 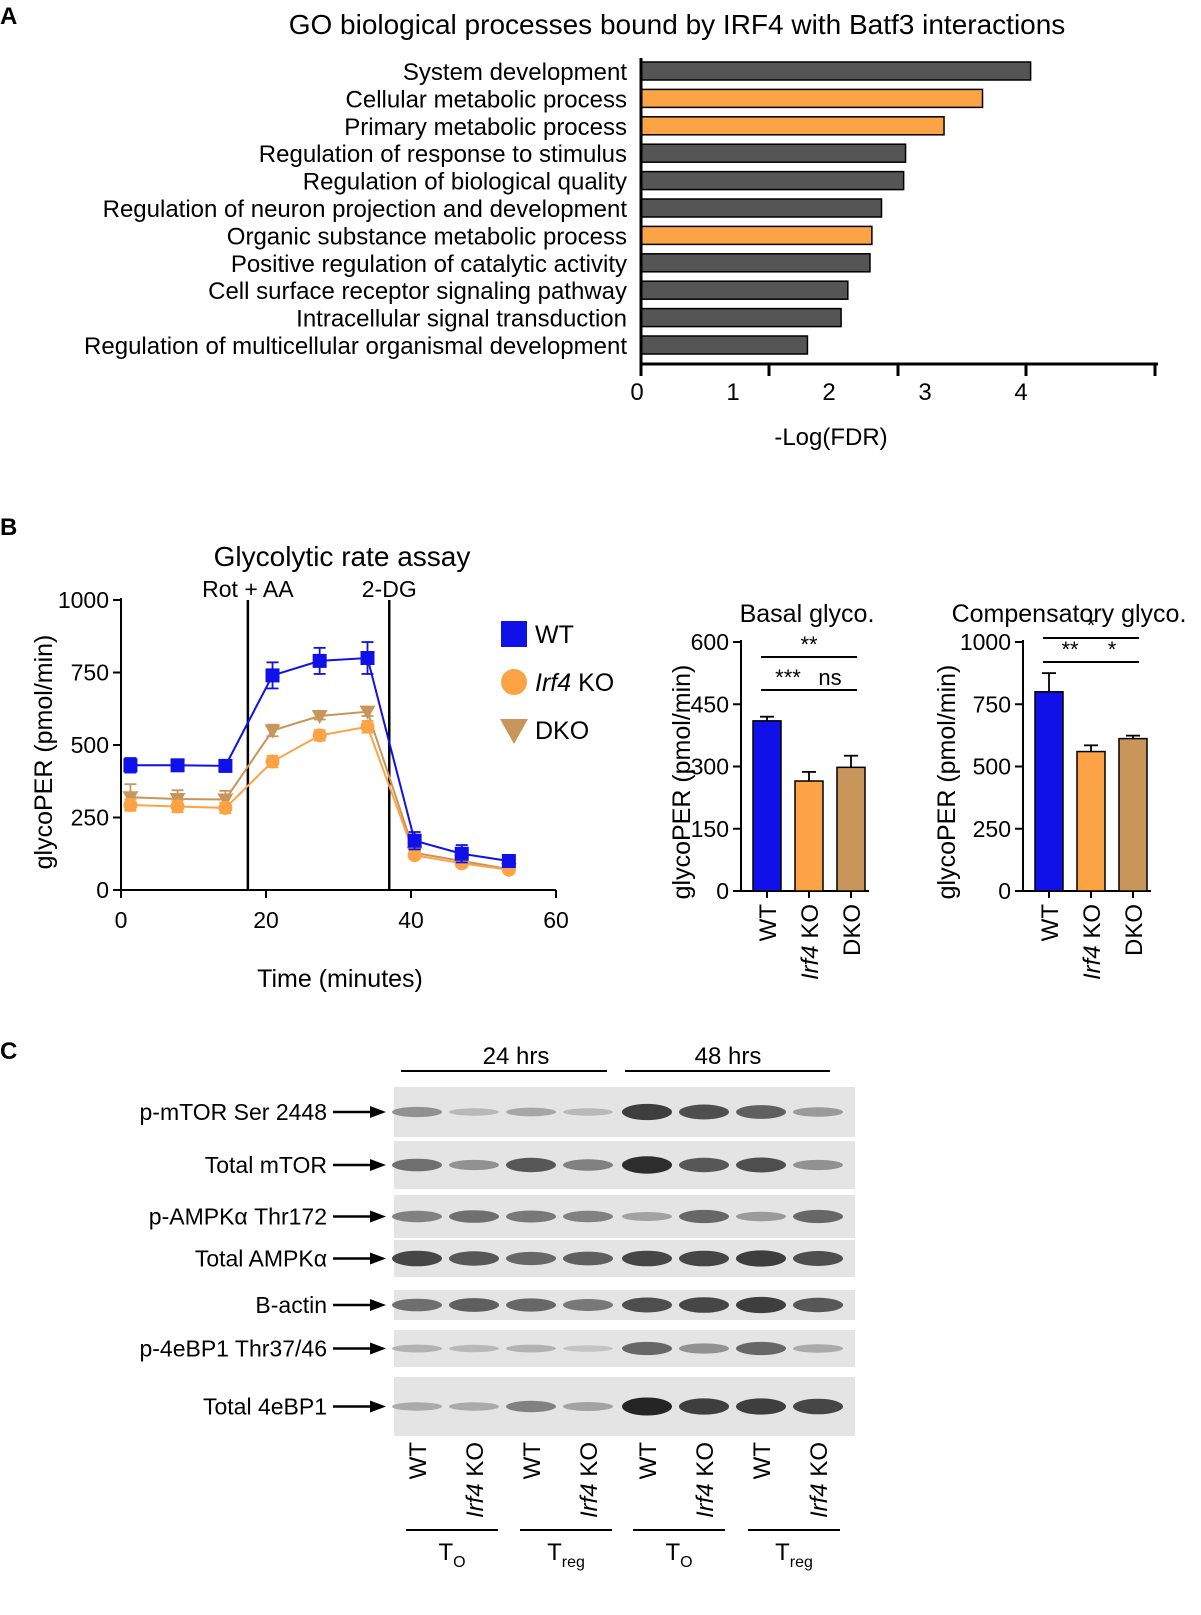 I want to click on go-x-tick-label: 0, so click(x=636, y=392).